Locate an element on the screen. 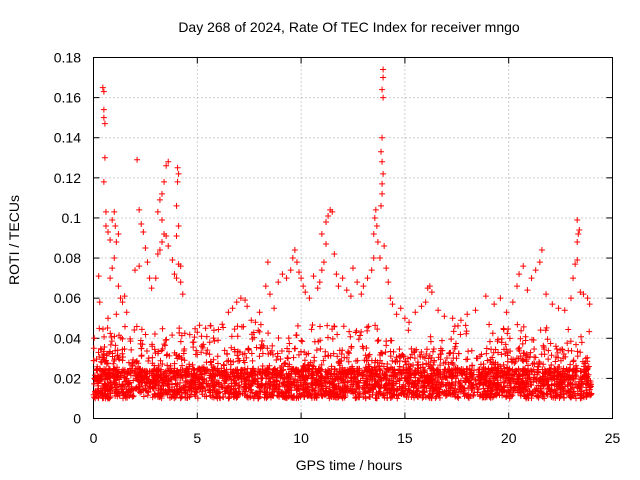 The width and height of the screenshot is (640, 480). y-tick-label: 0.1 is located at coordinates (72, 218).